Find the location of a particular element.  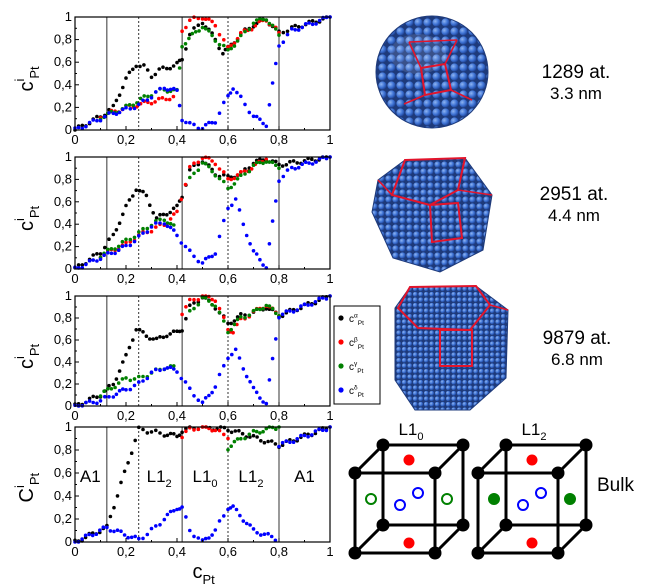

y-tick-label: 0,4 is located at coordinates (63, 361).